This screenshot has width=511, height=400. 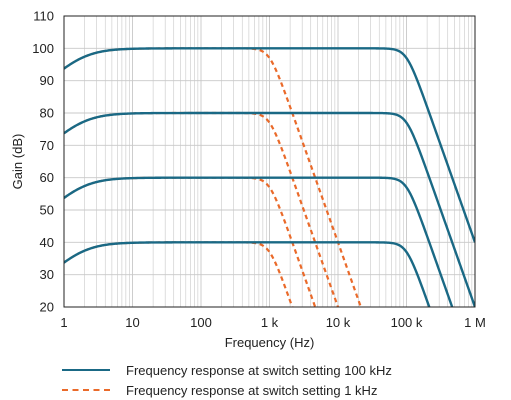 What do you see at coordinates (47, 242) in the screenshot?
I see `y-tick-label: 40` at bounding box center [47, 242].